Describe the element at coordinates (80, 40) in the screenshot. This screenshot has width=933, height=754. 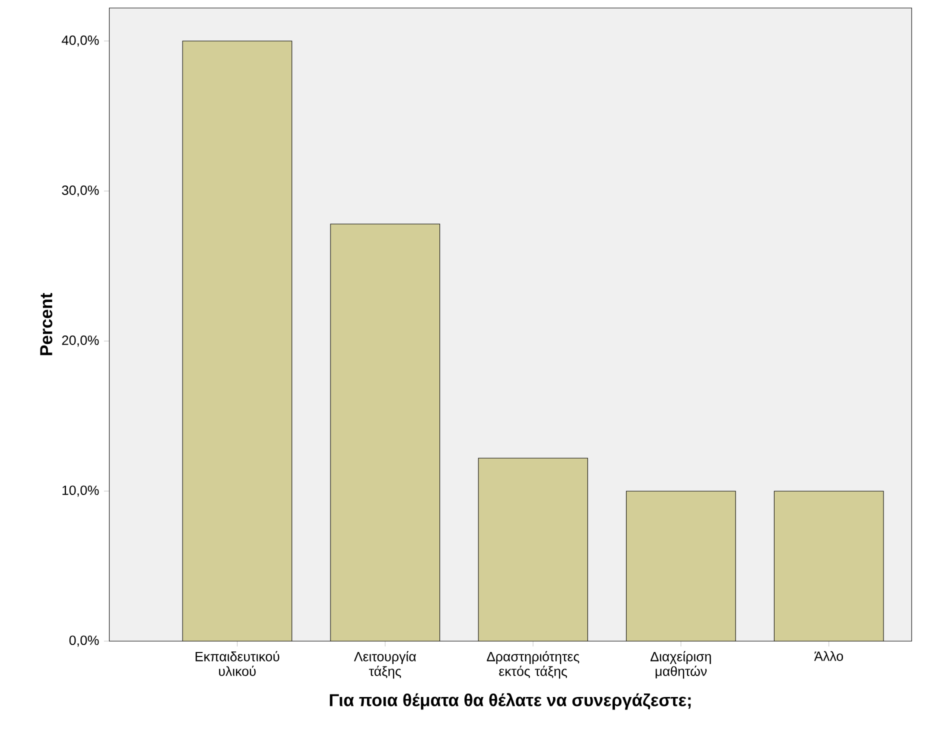
I see `y-tick-label: 40,0%` at that location.